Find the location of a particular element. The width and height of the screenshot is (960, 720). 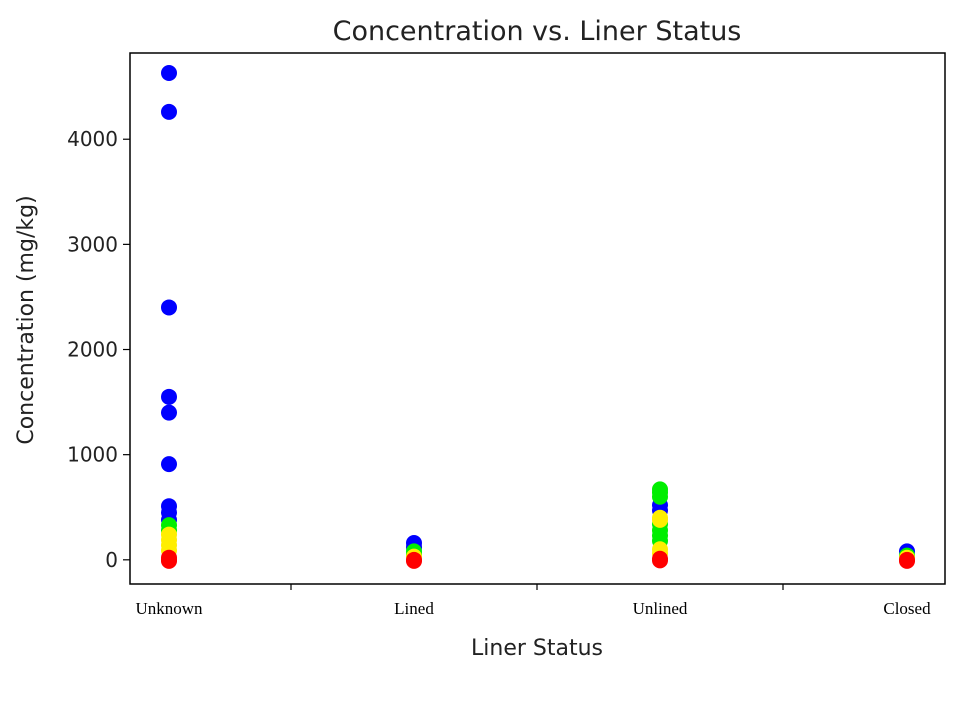

chart-title: Concentration vs. Liner Status is located at coordinates (537, 31).